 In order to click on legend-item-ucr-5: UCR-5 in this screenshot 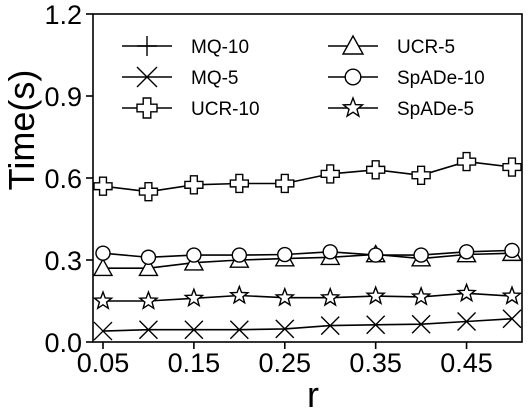, I will do `click(391, 46)`.